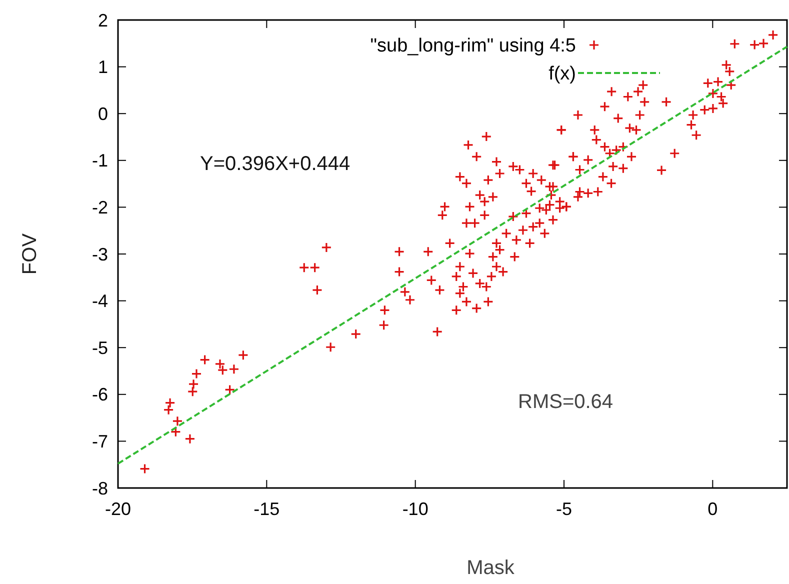 The height and width of the screenshot is (584, 789). What do you see at coordinates (103, 67) in the screenshot?
I see `y-tick-label: 1` at bounding box center [103, 67].